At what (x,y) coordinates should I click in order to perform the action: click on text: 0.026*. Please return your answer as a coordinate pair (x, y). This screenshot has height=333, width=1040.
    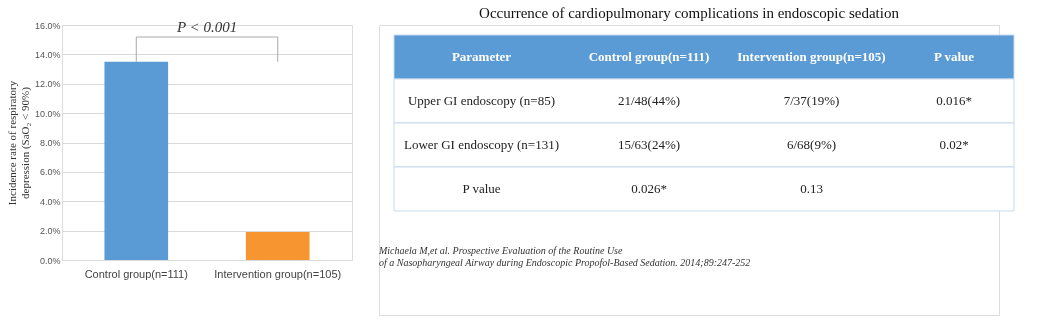
    Looking at the image, I should click on (649, 188).